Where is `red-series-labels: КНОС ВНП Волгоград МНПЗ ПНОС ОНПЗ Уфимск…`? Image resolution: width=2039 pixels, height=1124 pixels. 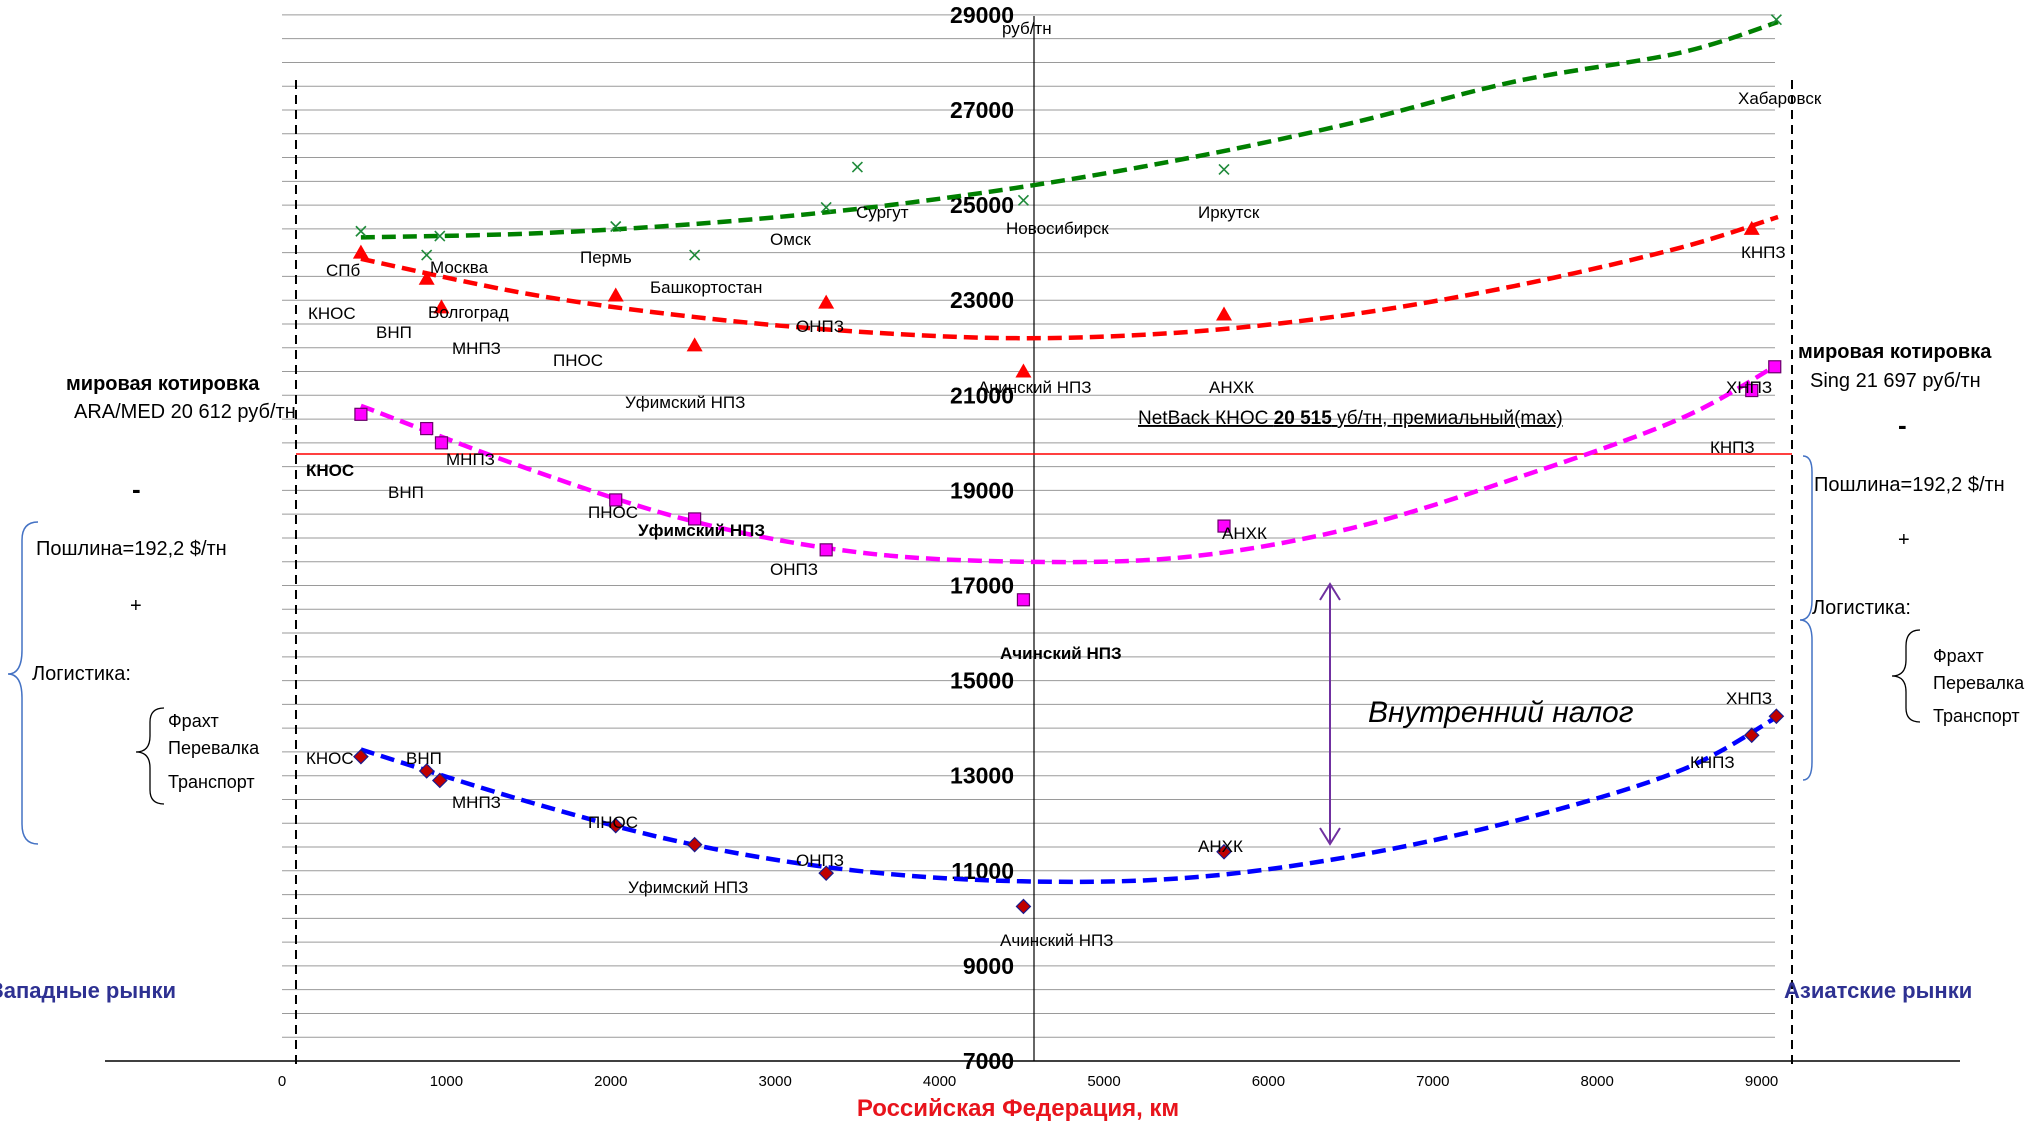
red-series-labels: КНОС ВНП Волгоград МНПЗ ПНОС ОНПЗ Уфимск… is located at coordinates (1047, 327).